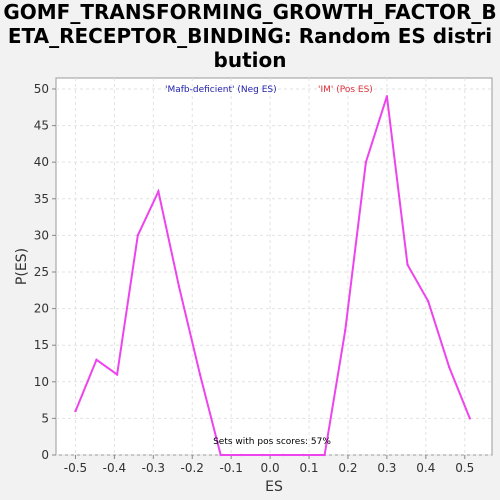  I want to click on y-axis-label: P(ES), so click(22, 266).